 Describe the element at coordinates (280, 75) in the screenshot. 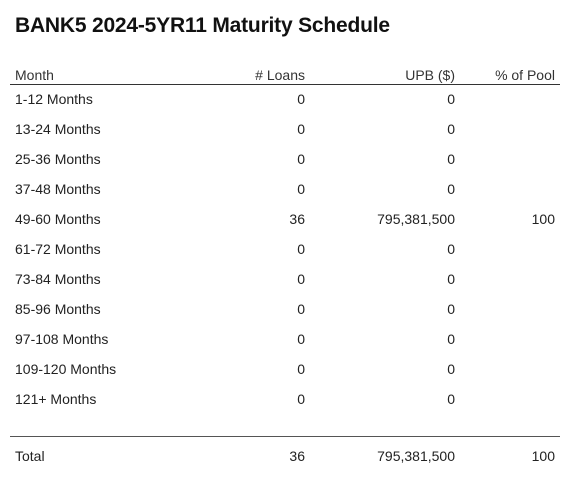

I see `column-header-loans: # Loans` at that location.